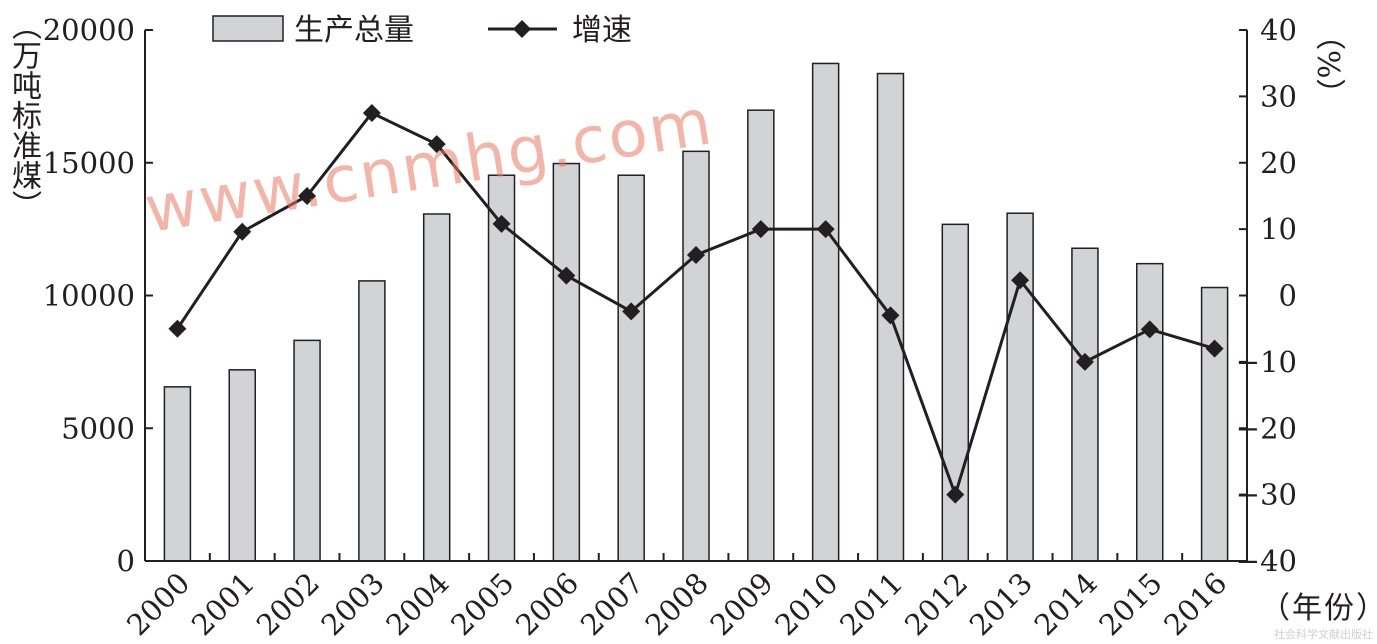  I want to click on bar-2001, so click(242, 465).